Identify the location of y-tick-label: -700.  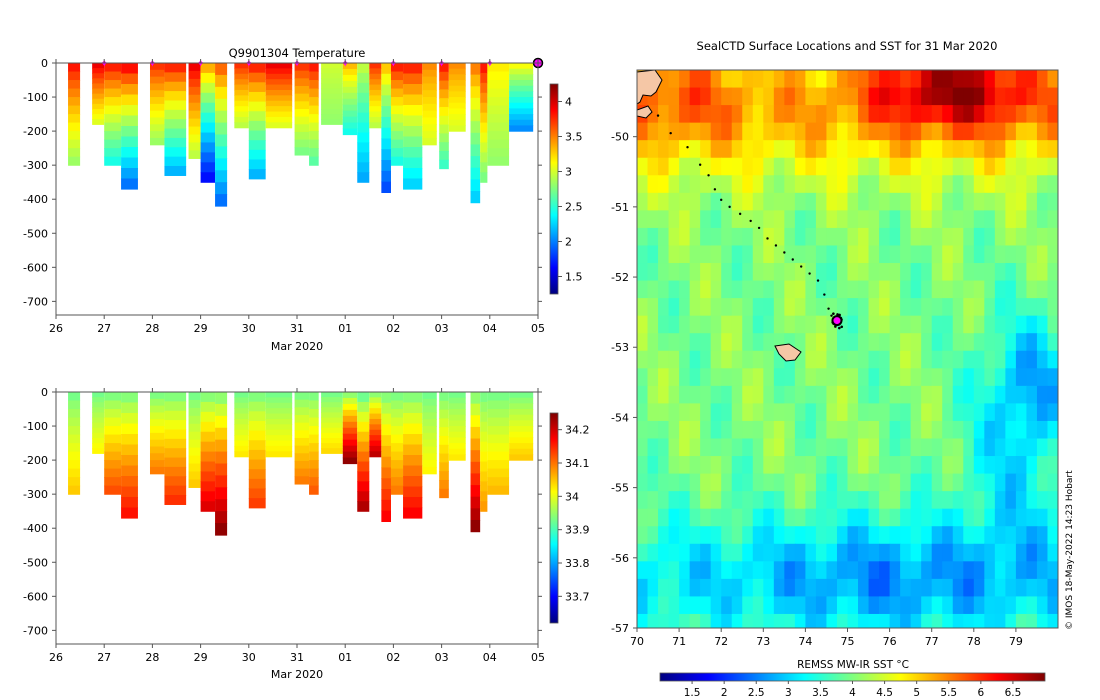
(35, 630).